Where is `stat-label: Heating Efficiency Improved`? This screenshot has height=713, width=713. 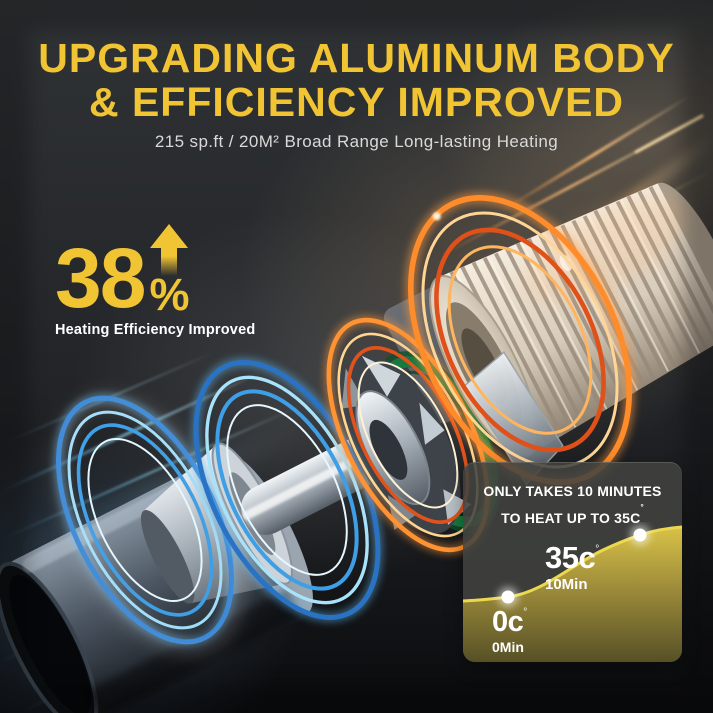 stat-label: Heating Efficiency Improved is located at coordinates (155, 330).